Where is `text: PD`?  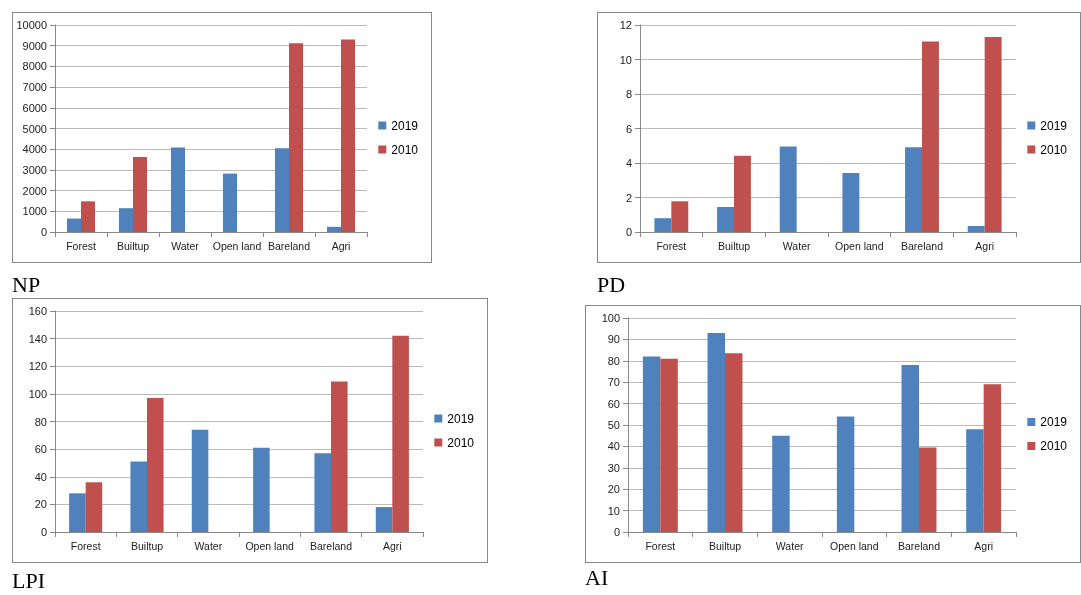 text: PD is located at coordinates (611, 285).